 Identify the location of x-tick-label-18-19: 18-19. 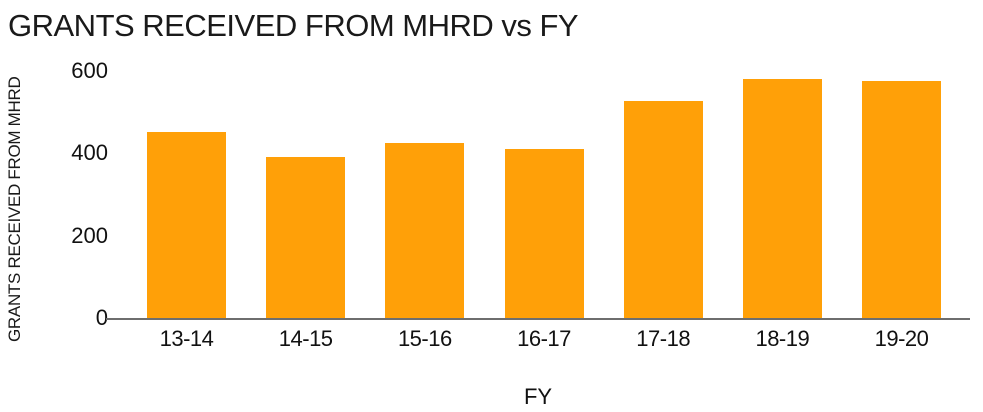
(782, 338).